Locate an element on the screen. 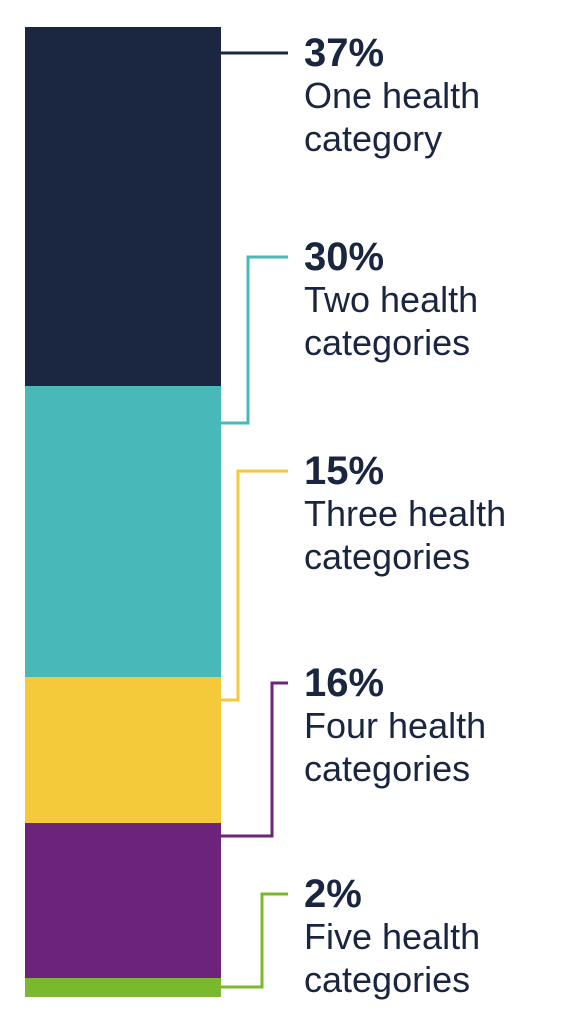 This screenshot has height=1024, width=567. value-label-5: 2% is located at coordinates (333, 894).